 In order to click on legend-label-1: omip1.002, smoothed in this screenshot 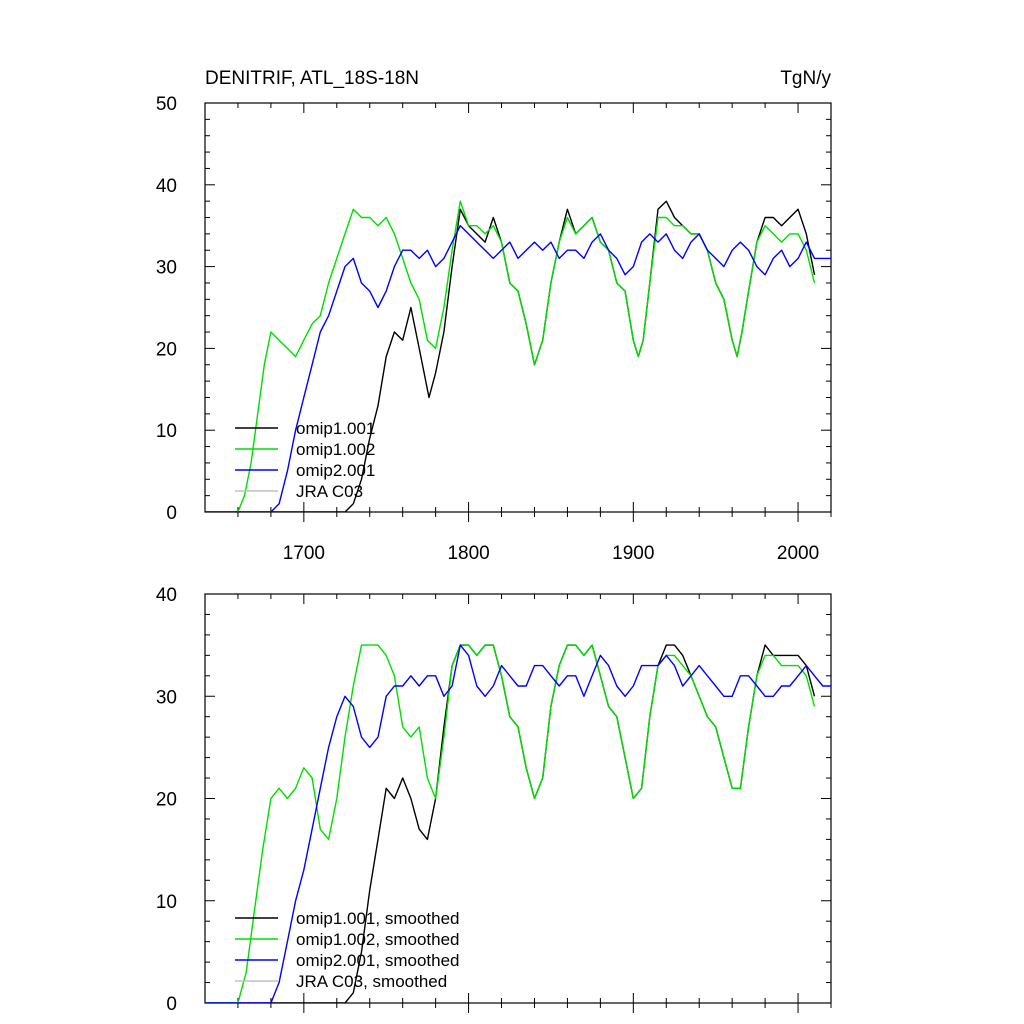, I will do `click(378, 939)`.